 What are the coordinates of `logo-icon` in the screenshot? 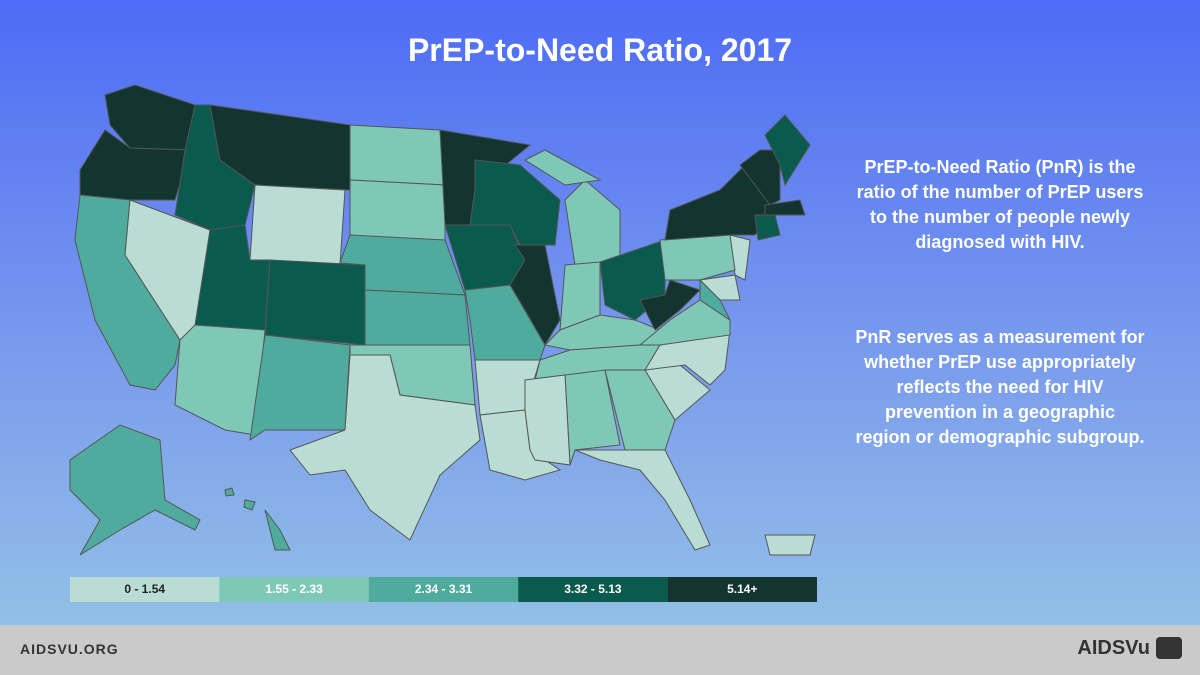 It's located at (1169, 648).